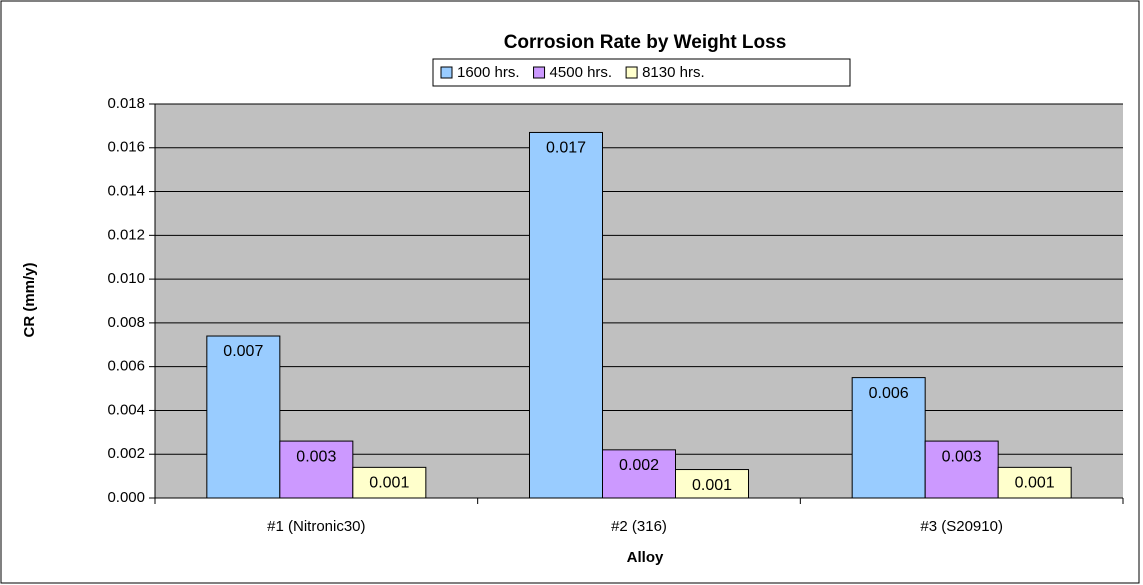  I want to click on y-tick-label: 0.014, so click(126, 191).